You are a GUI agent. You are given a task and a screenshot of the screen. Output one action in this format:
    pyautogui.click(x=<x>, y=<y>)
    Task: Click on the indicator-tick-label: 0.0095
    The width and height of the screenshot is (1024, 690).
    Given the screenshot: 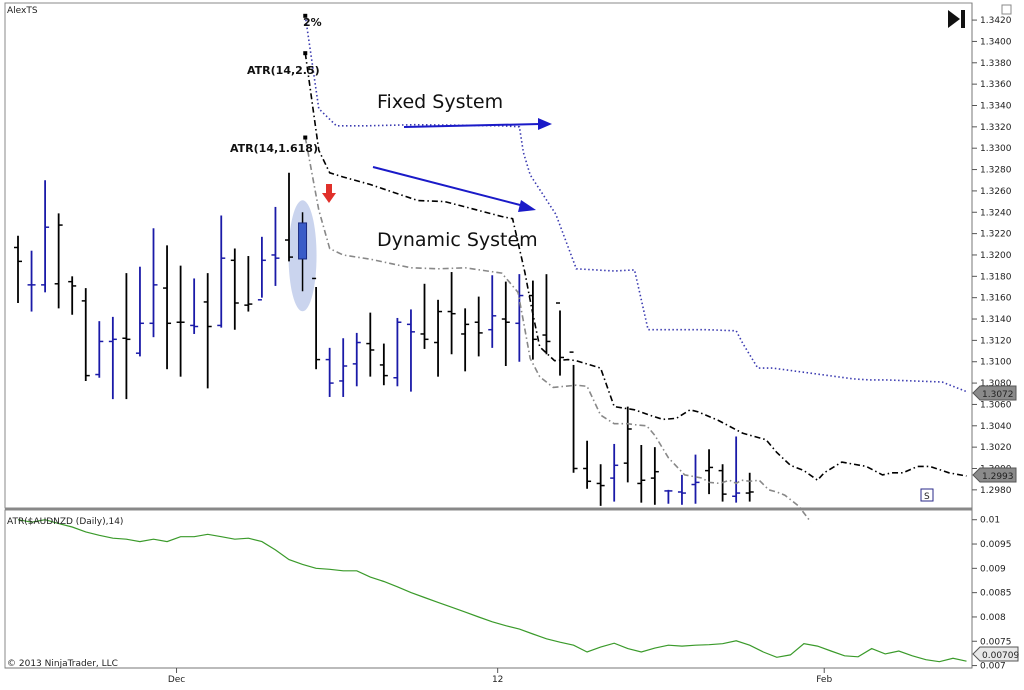 What is the action you would take?
    pyautogui.click(x=996, y=545)
    